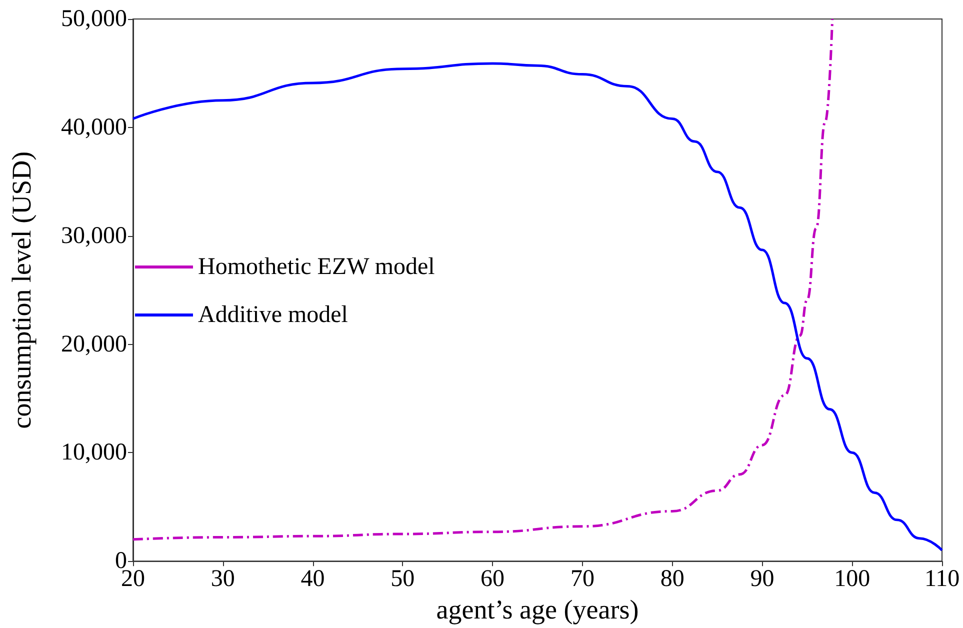 The width and height of the screenshot is (963, 628). I want to click on x-axis-title: agent’s age (years), so click(537, 609).